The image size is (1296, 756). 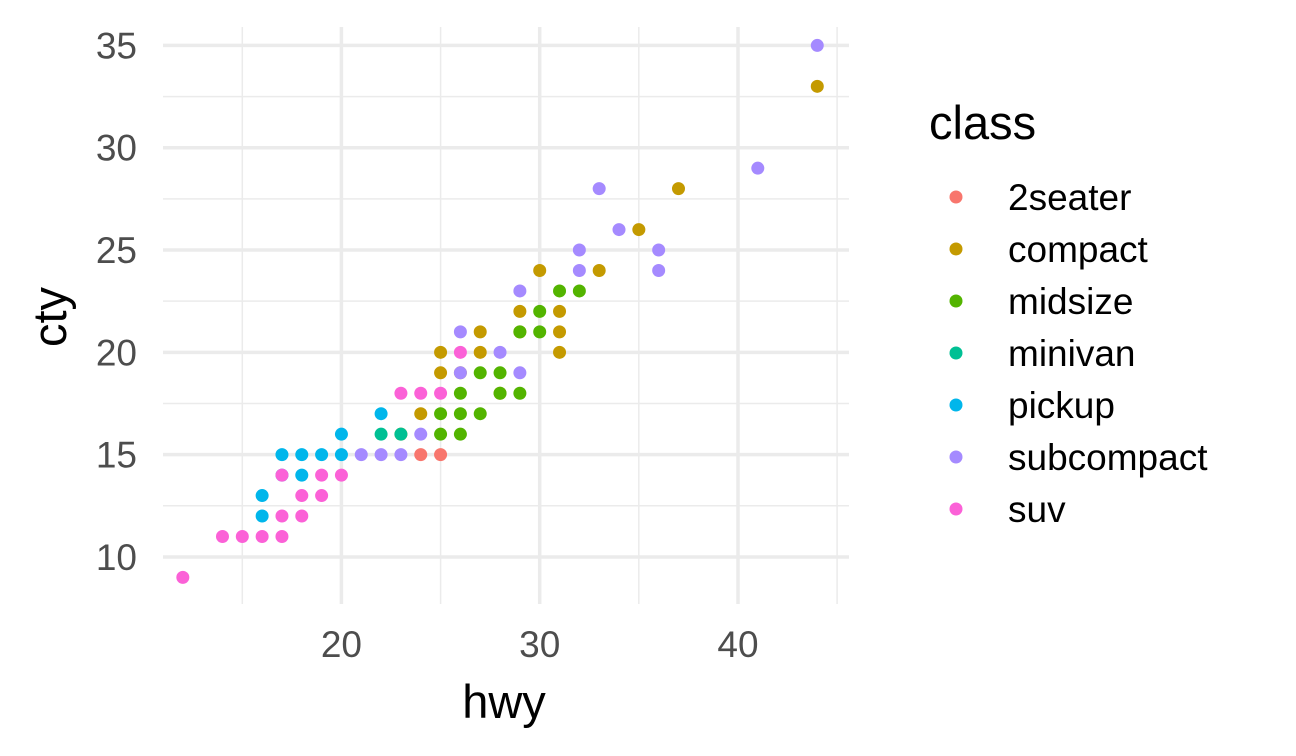 I want to click on legend-label-suv: suv, so click(x=1037, y=509).